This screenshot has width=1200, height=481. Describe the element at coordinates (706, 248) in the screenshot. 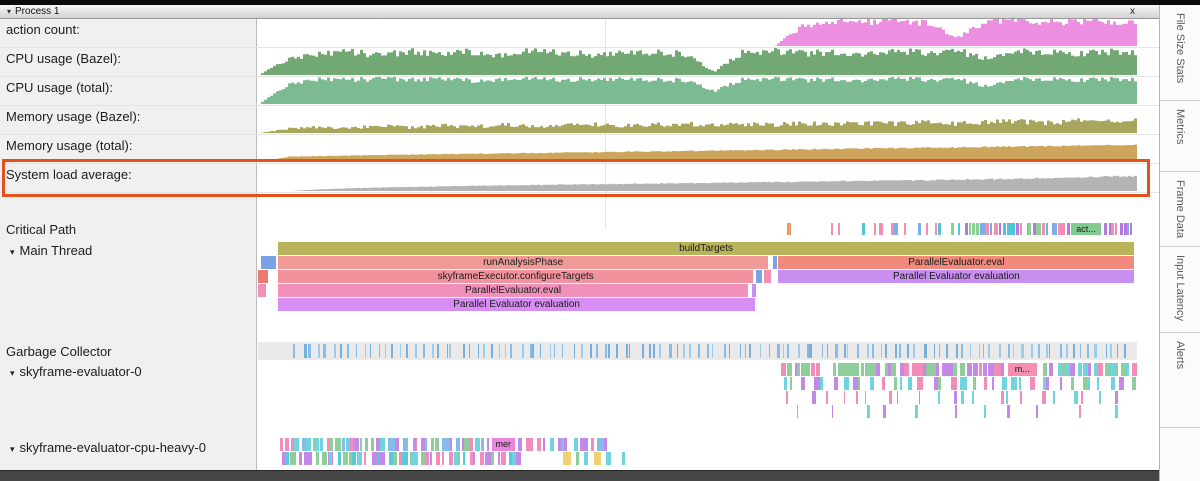

I see `slice-buildtargets: buildTargets` at that location.